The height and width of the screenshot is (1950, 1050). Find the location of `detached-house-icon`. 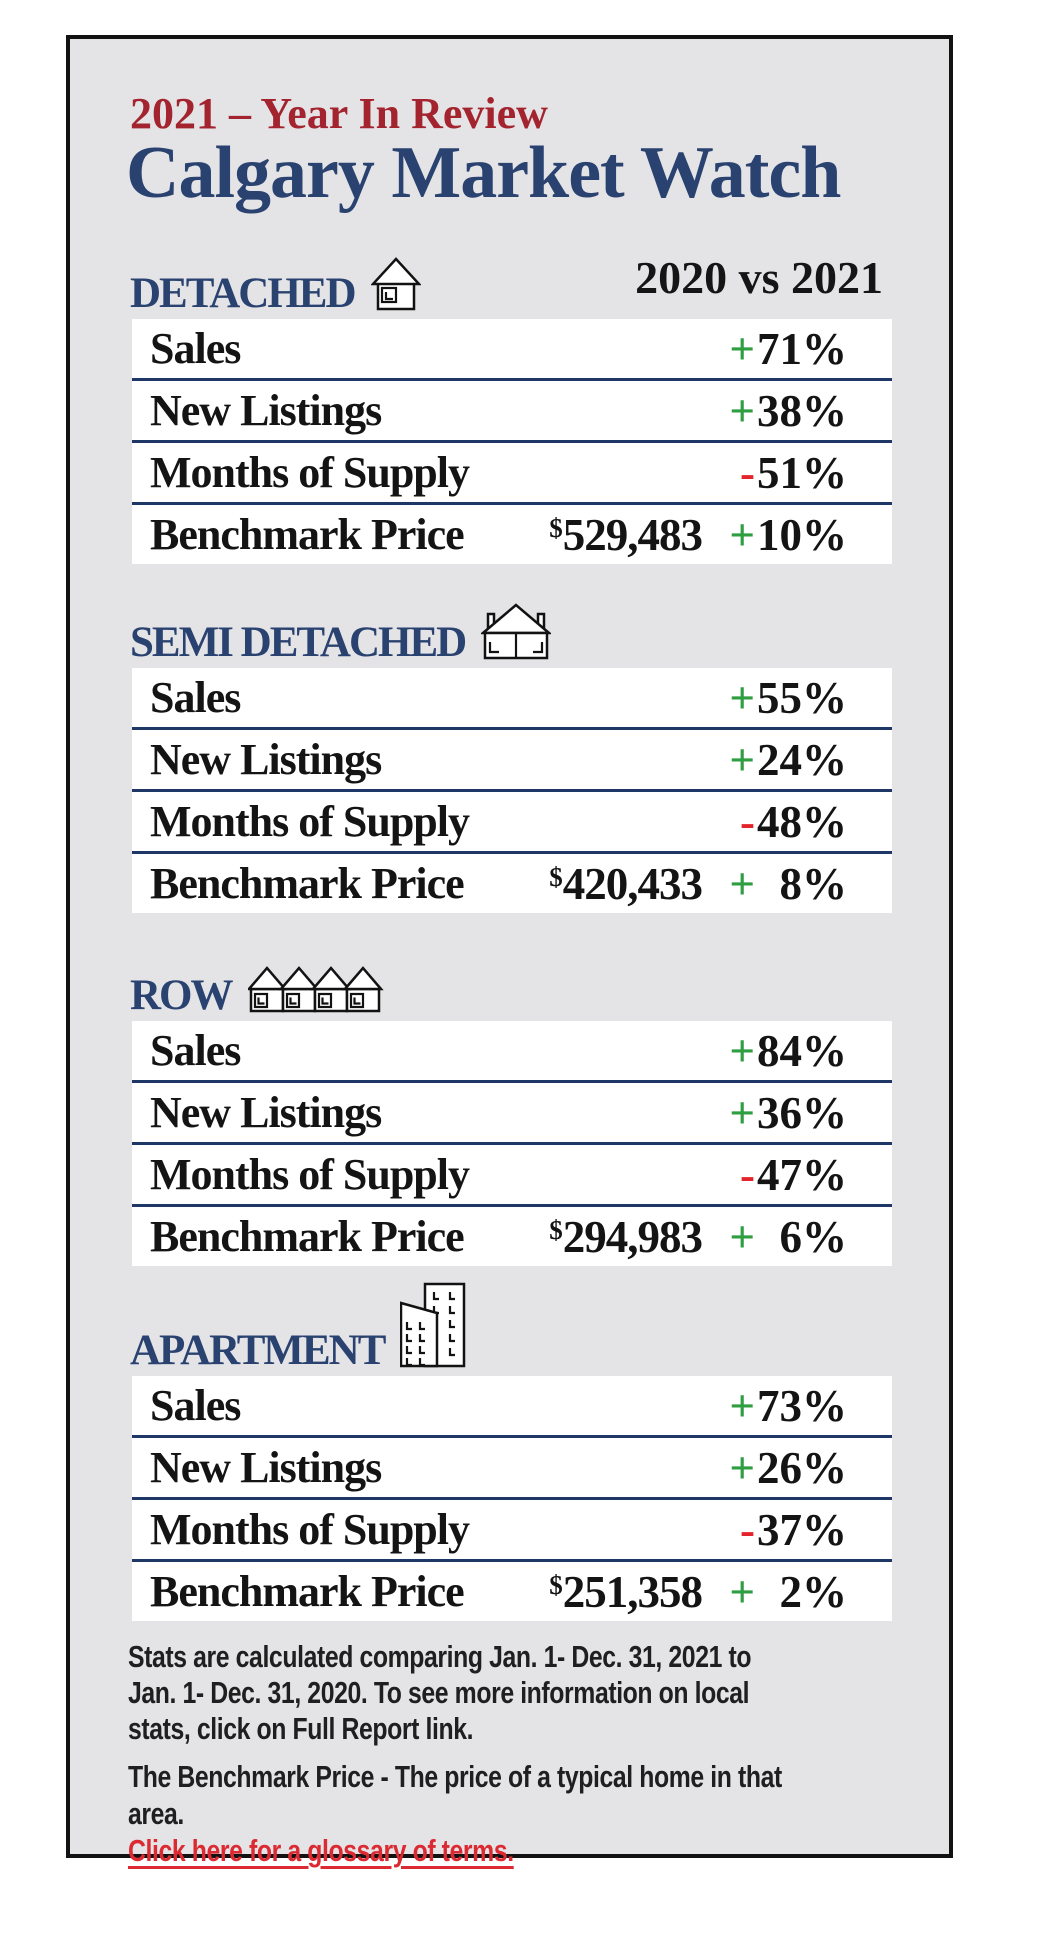

detached-house-icon is located at coordinates (395, 284).